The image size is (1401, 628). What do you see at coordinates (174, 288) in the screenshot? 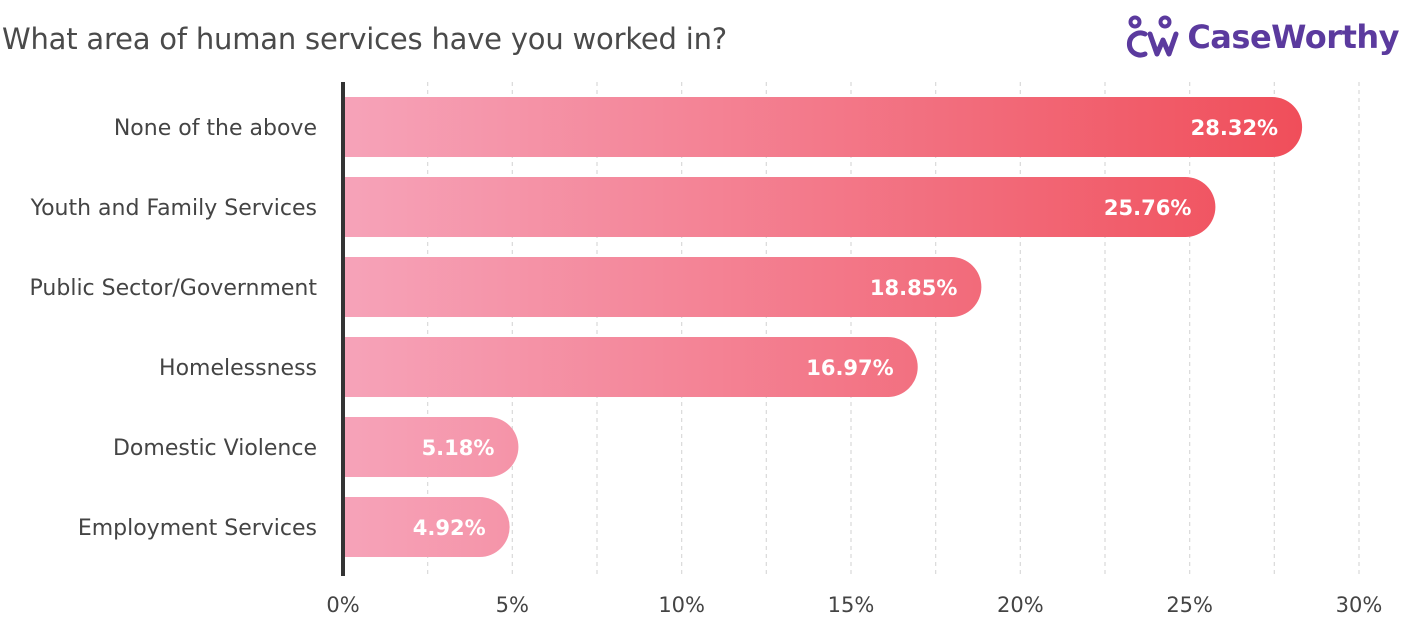
I see `category-label: Public Sector/Government` at bounding box center [174, 288].